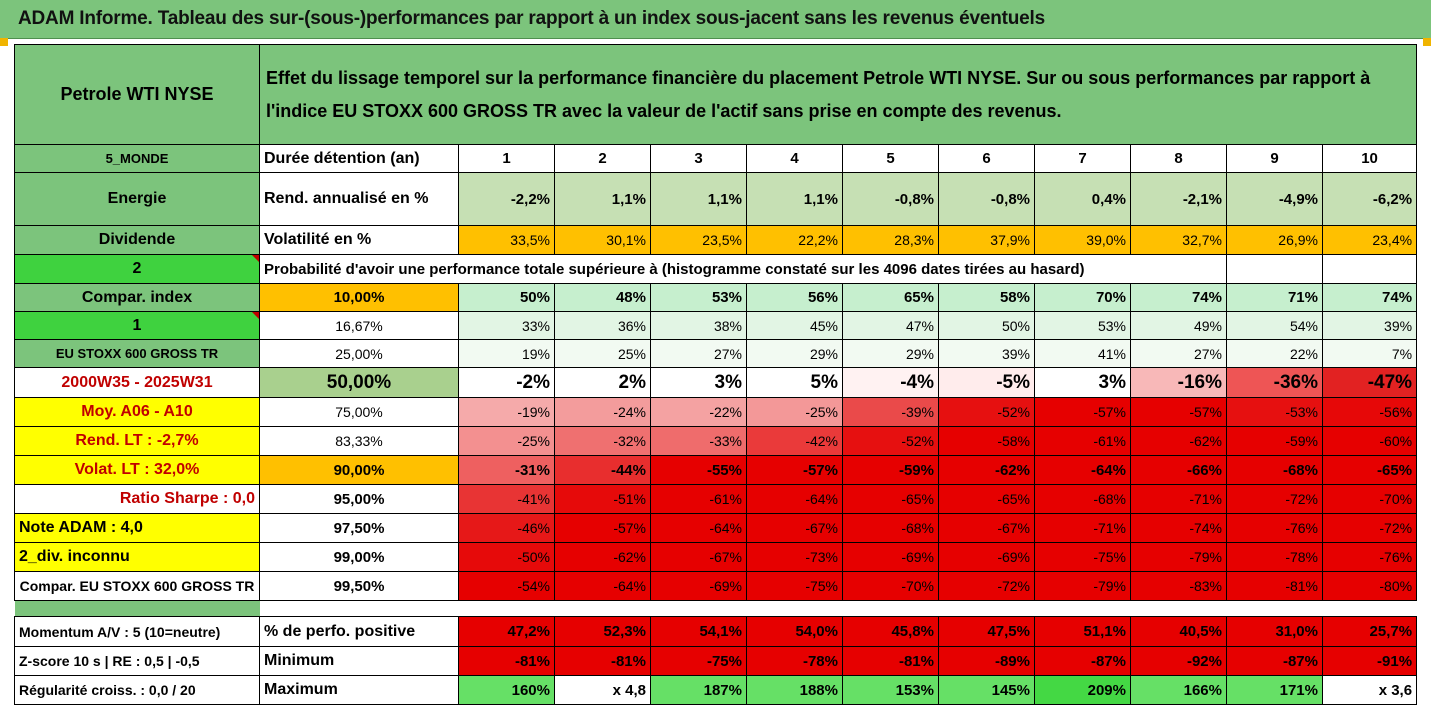 The image size is (1431, 718). Describe the element at coordinates (1082, 499) in the screenshot. I see `prob-cell: -68%` at that location.